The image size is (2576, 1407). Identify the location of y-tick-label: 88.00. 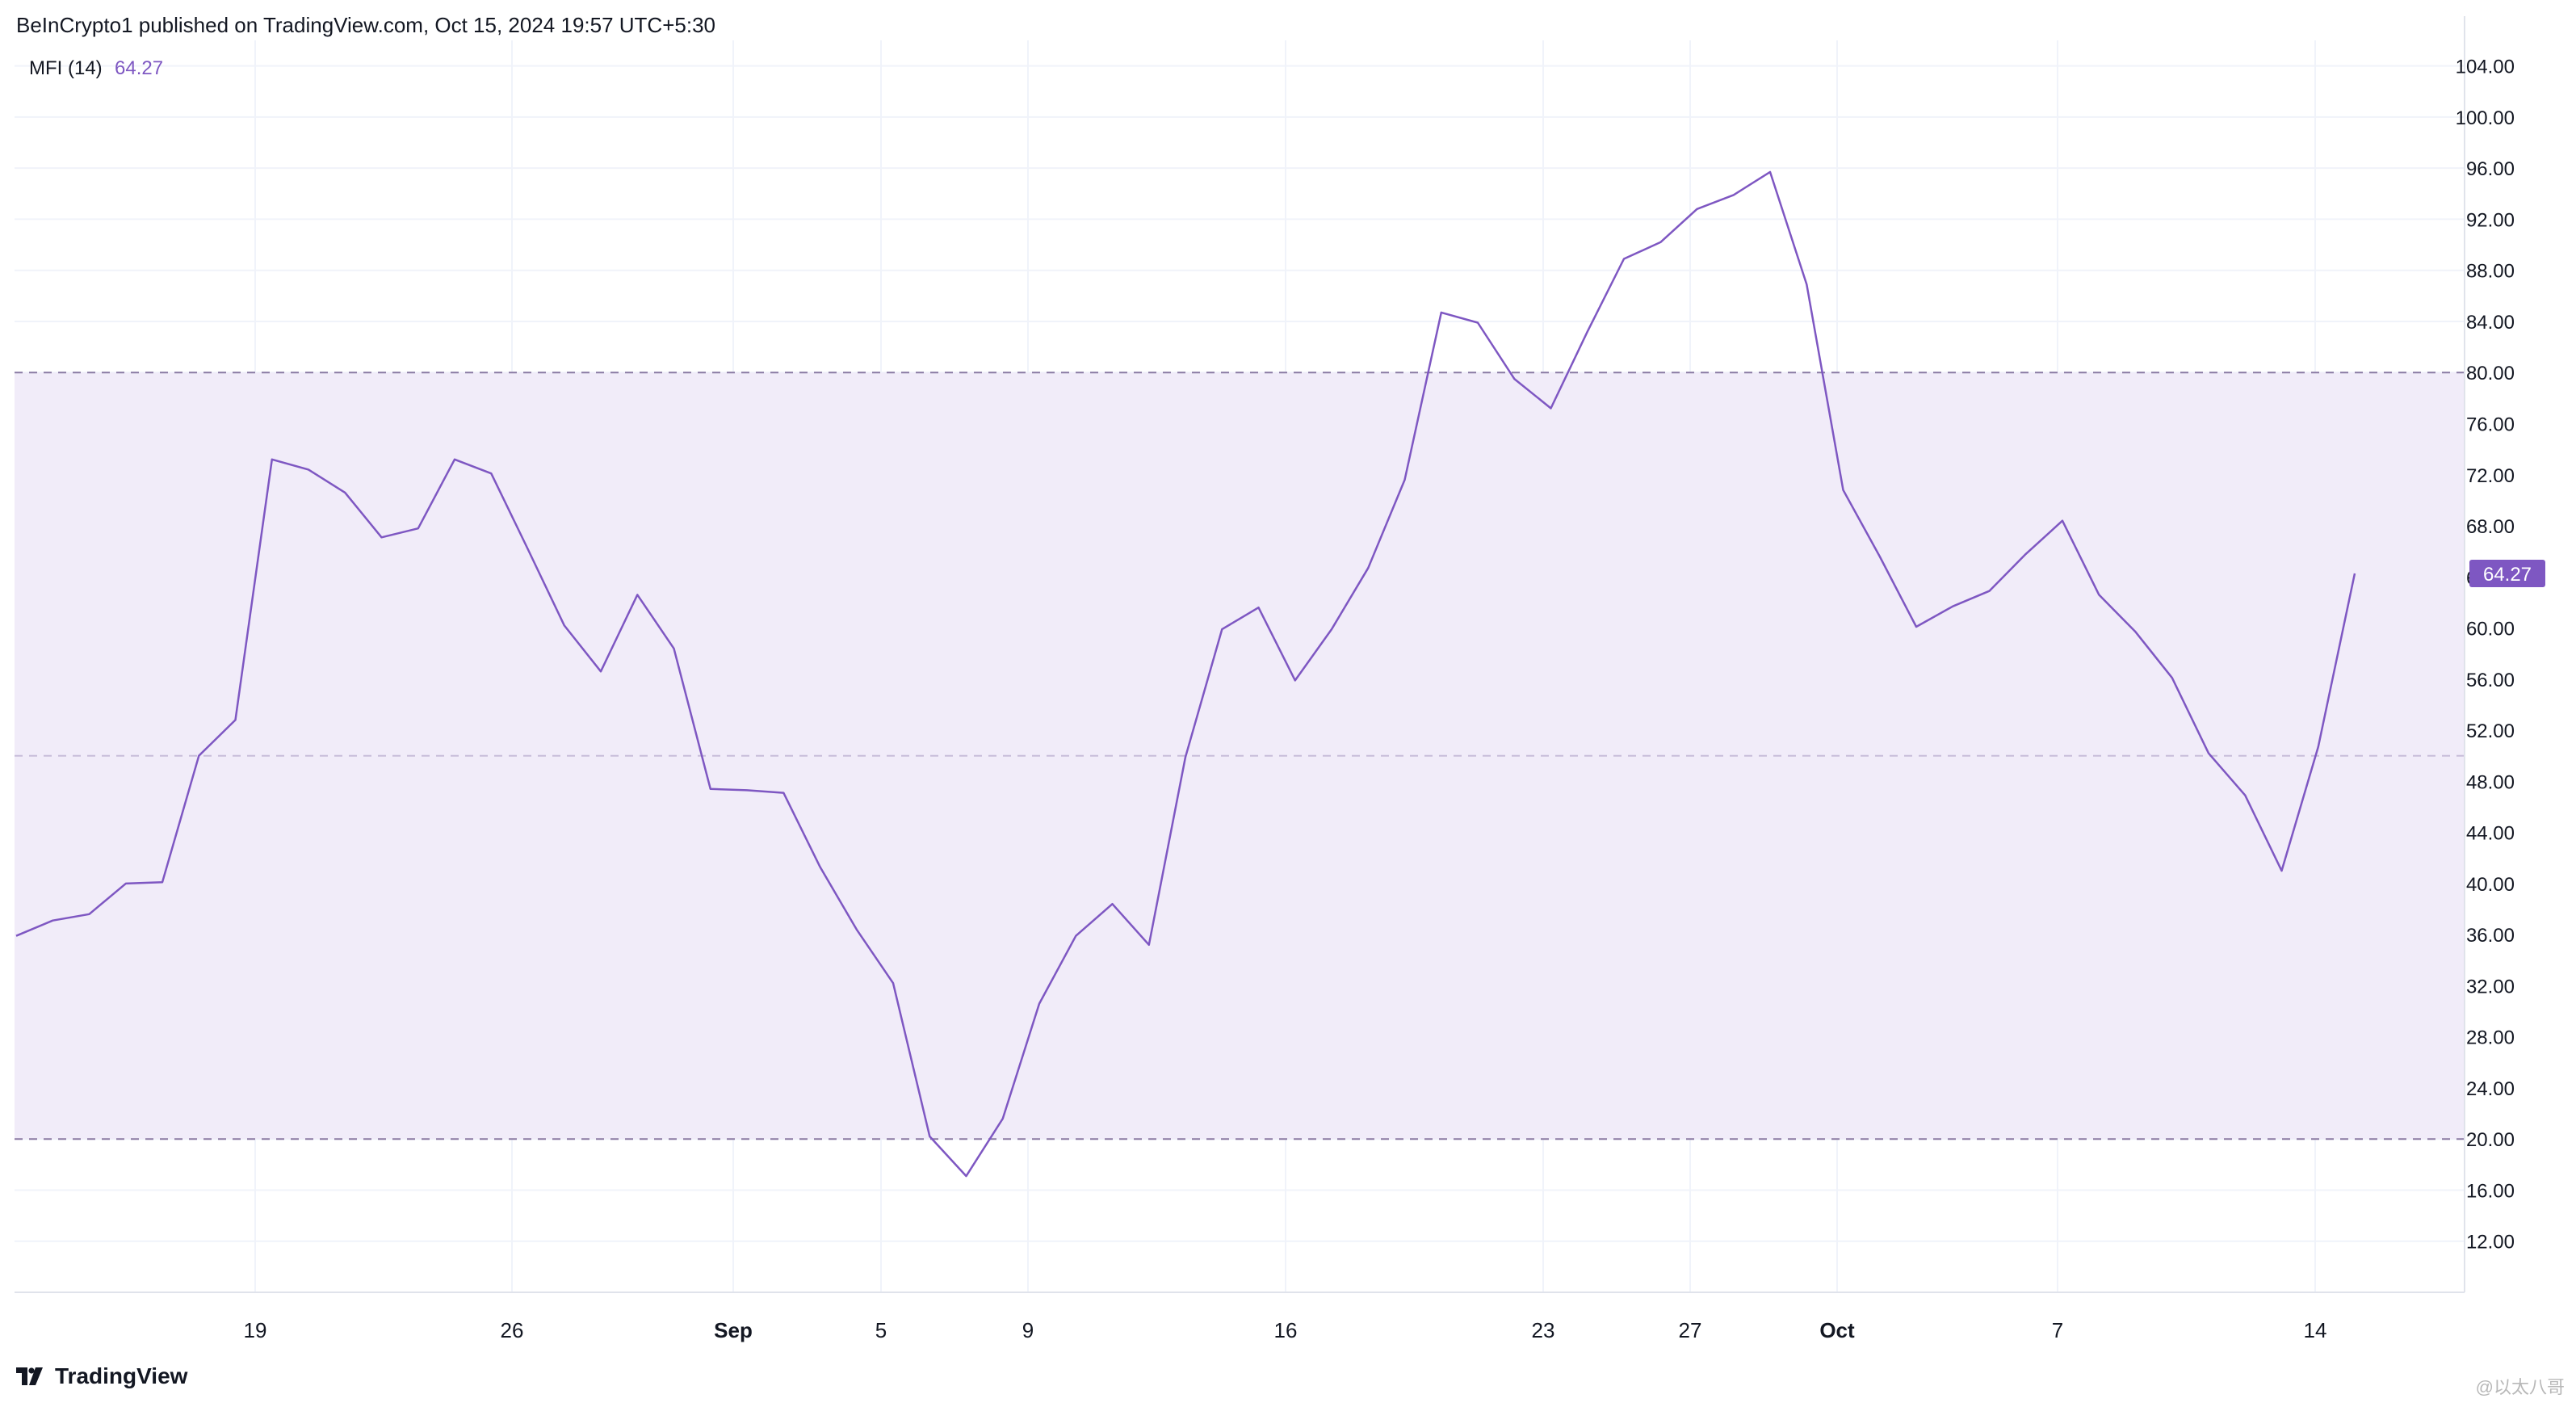
(2490, 272).